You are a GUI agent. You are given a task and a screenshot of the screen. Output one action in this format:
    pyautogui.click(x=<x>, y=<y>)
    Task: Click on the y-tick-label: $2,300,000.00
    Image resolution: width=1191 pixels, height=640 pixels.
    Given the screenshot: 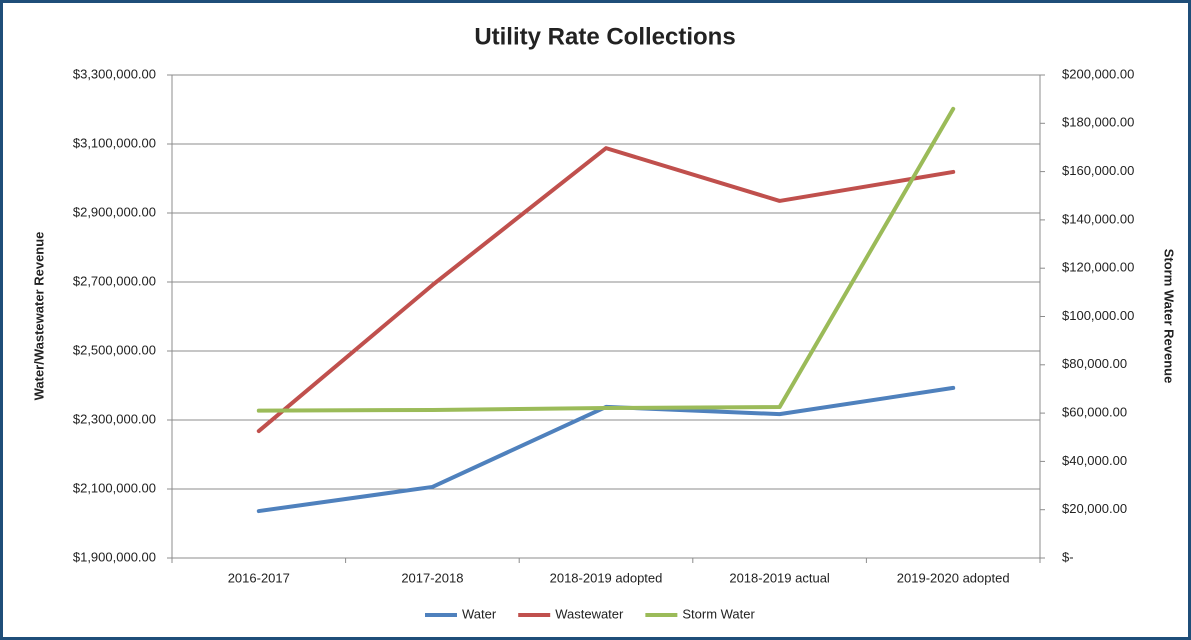 What is the action you would take?
    pyautogui.click(x=114, y=418)
    